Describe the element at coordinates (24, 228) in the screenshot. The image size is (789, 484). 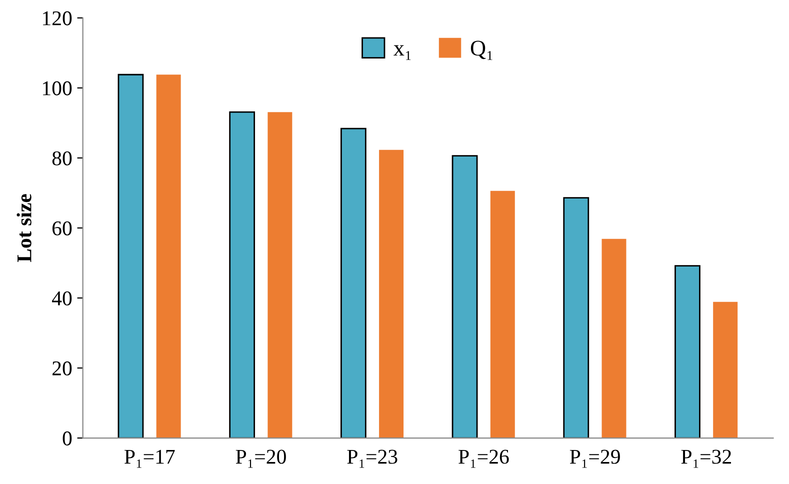
I see `y-axis-title: Lot size` at that location.